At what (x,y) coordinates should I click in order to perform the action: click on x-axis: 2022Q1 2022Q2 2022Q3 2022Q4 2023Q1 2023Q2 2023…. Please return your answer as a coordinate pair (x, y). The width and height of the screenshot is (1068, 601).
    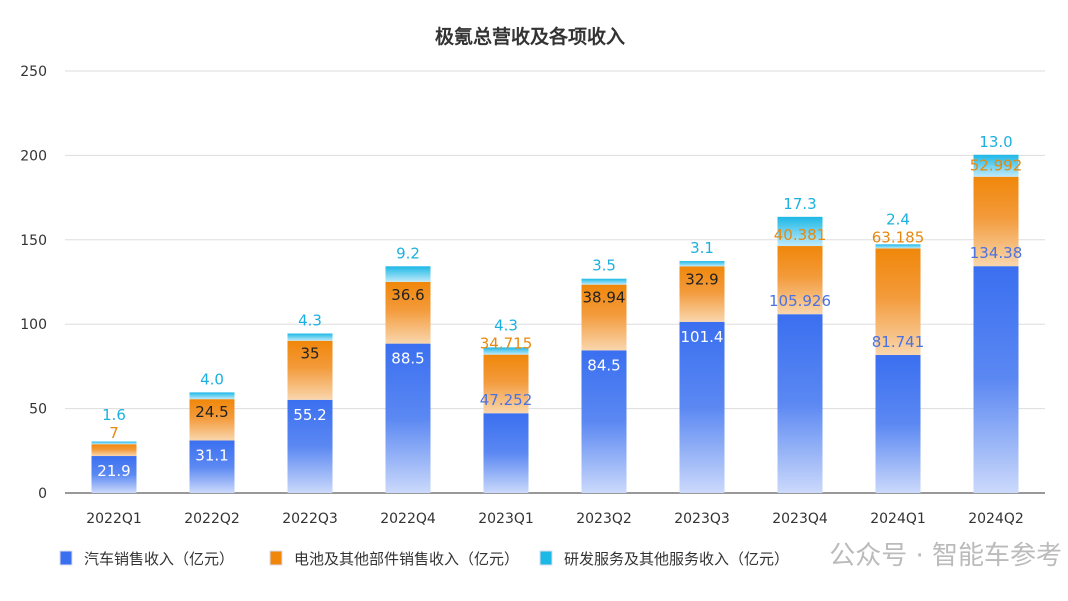
    Looking at the image, I should click on (555, 519).